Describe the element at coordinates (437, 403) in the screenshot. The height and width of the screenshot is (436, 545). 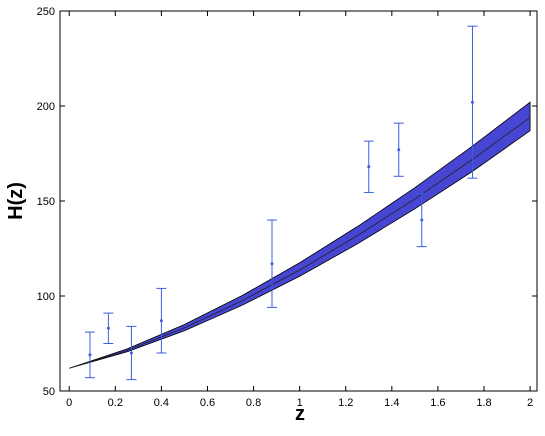
I see `x-tick-label: 1.6` at that location.